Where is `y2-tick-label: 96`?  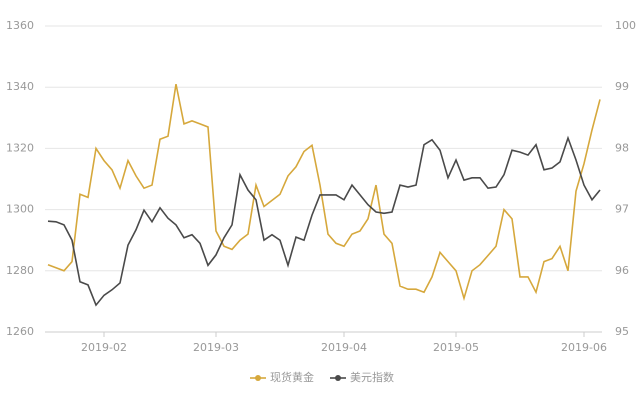
y2-tick-label: 96 is located at coordinates (622, 270).